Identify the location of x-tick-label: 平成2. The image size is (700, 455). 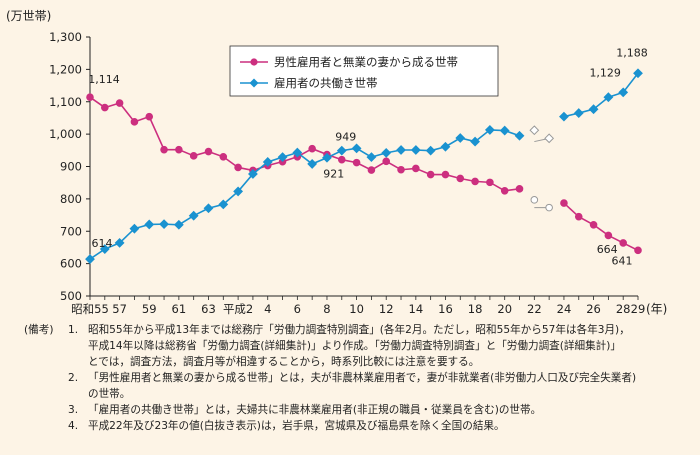
(238, 309).